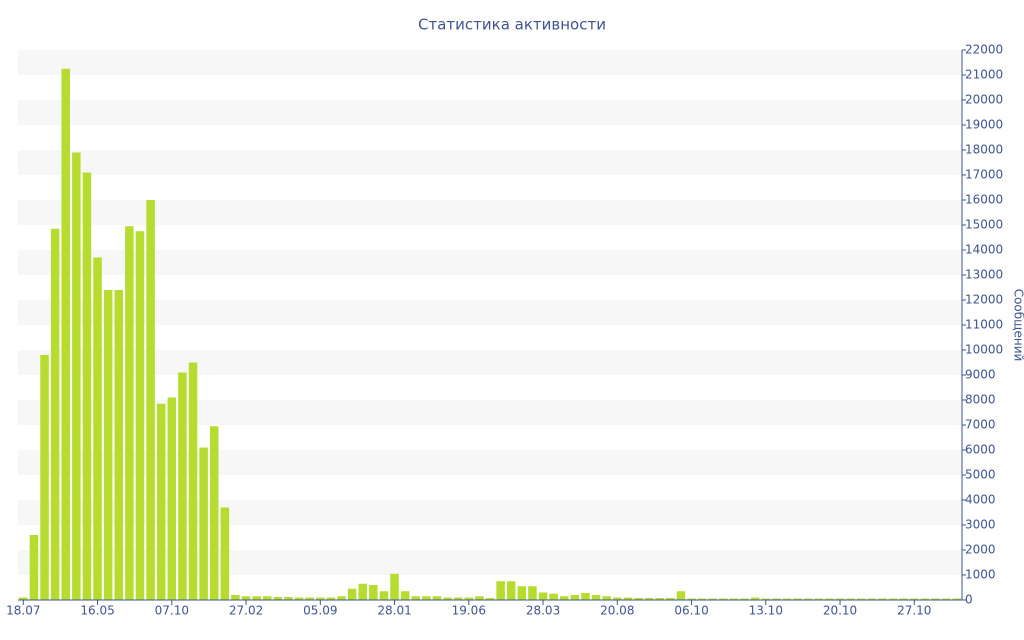  What do you see at coordinates (394, 611) in the screenshot?
I see `x-tick-label: 28.01` at bounding box center [394, 611].